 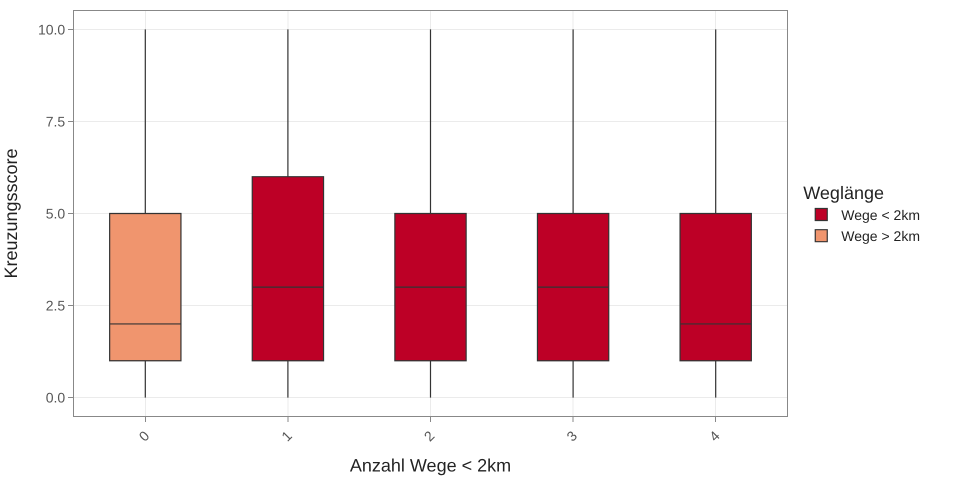 What do you see at coordinates (56, 397) in the screenshot?
I see `y-tick-label: 0.0` at bounding box center [56, 397].